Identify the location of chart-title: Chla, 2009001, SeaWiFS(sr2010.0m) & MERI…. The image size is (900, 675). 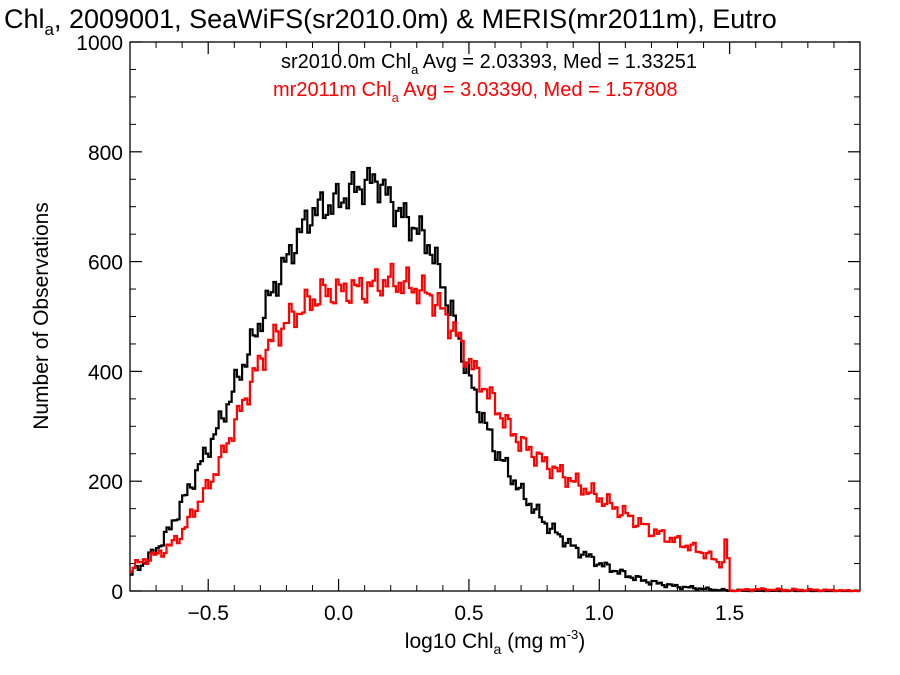
(390, 21).